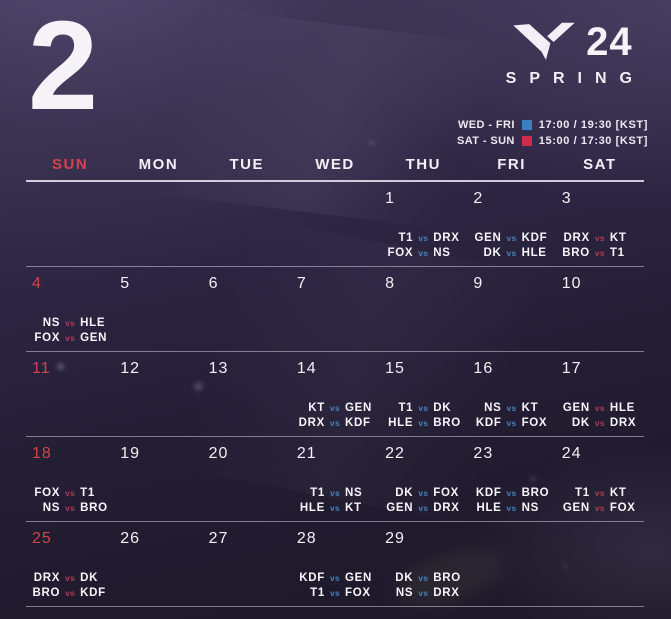 The image size is (671, 619). What do you see at coordinates (423, 493) in the screenshot?
I see `match: DK vs FOX` at bounding box center [423, 493].